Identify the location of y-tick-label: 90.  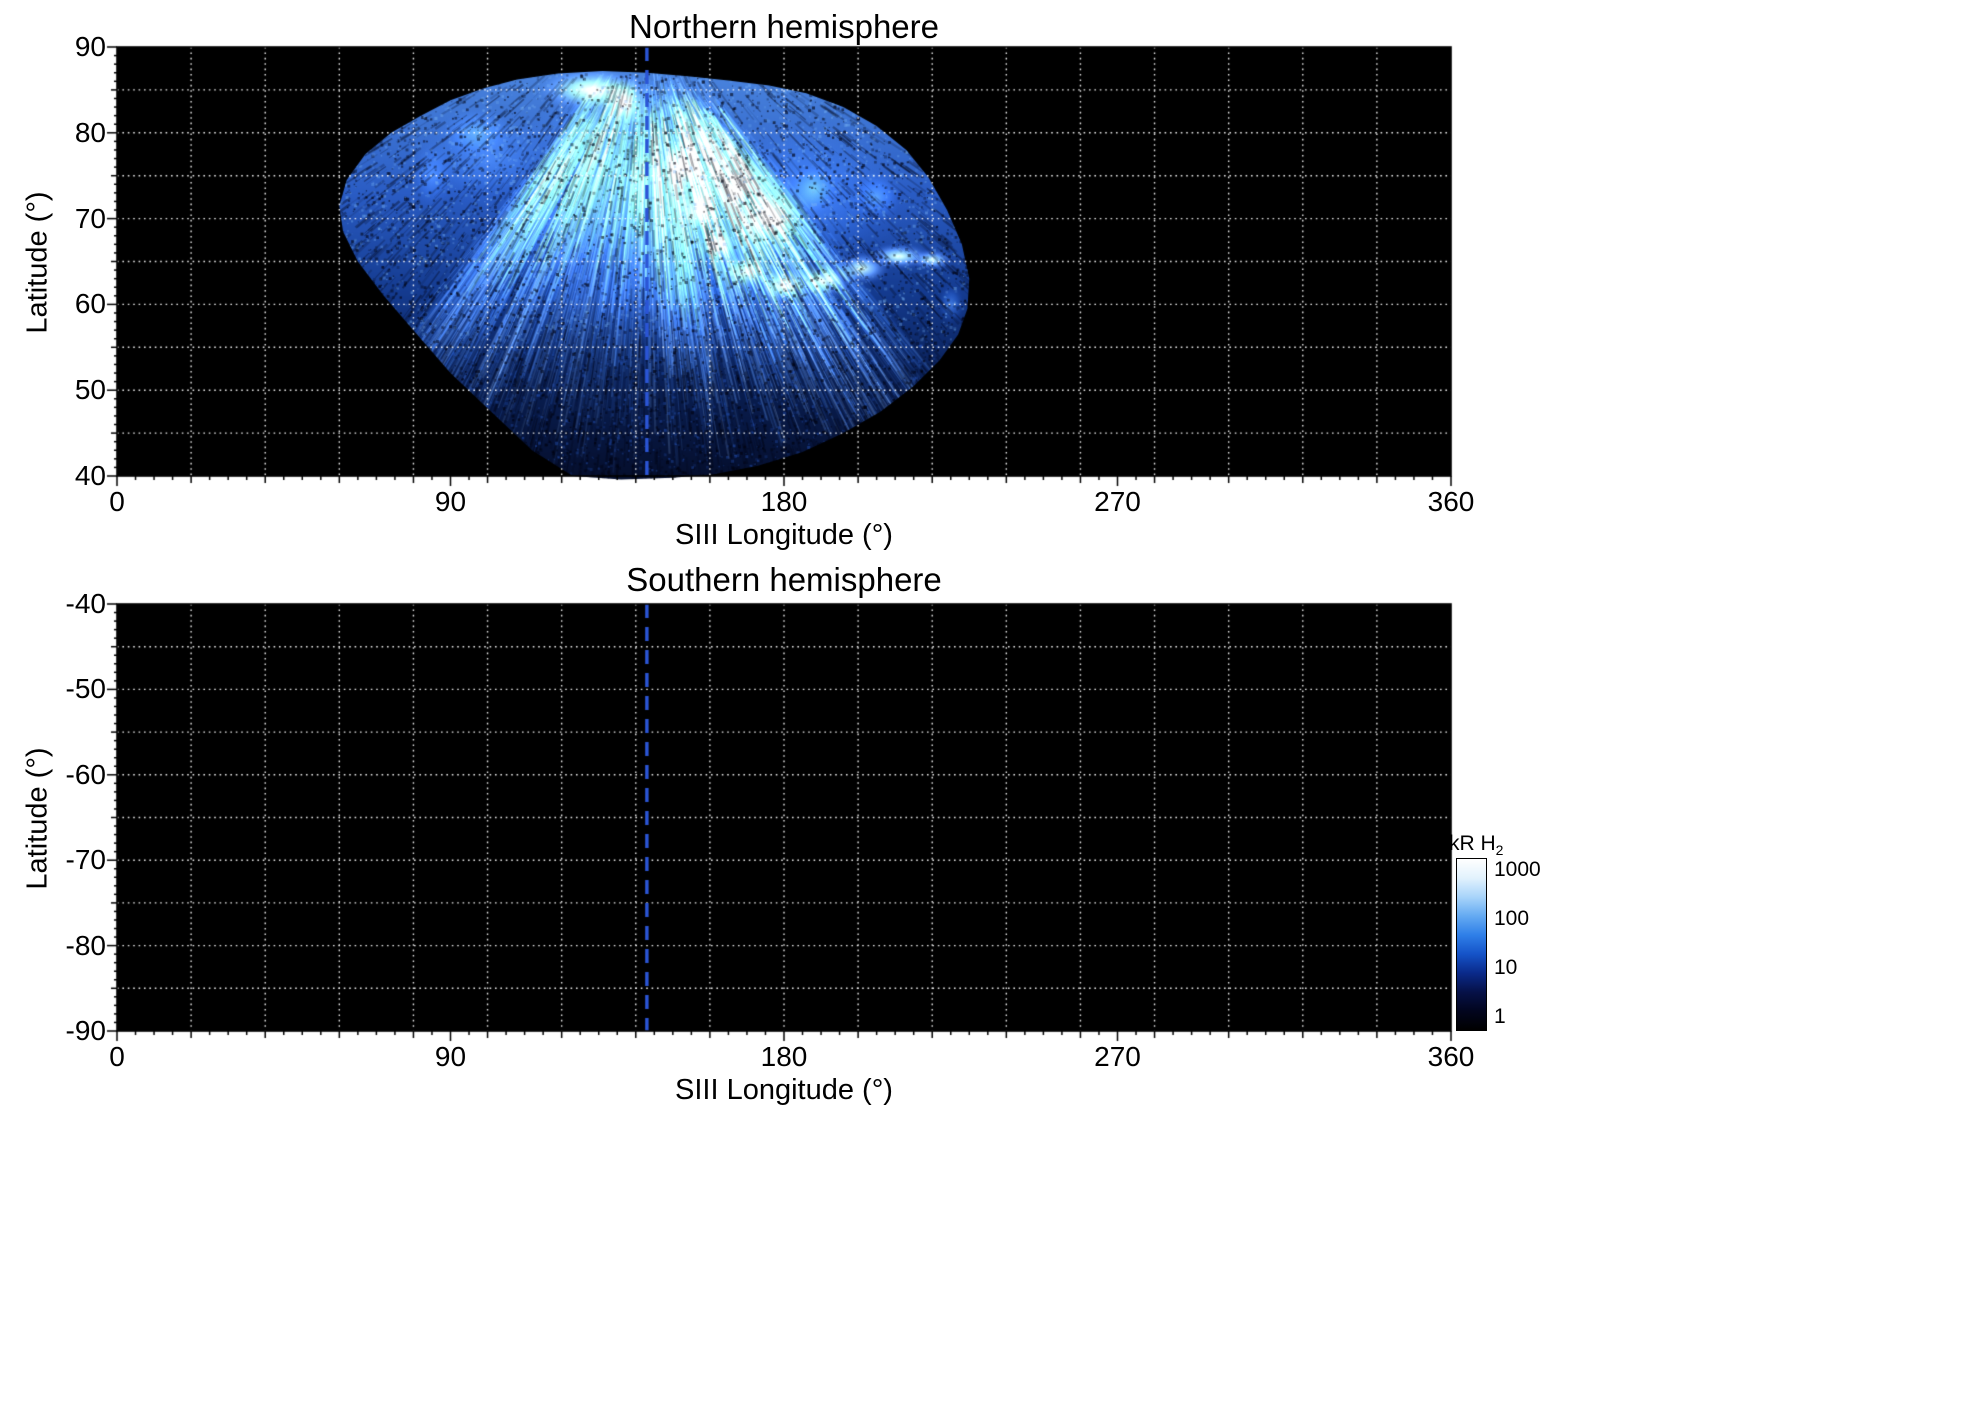
(90, 46).